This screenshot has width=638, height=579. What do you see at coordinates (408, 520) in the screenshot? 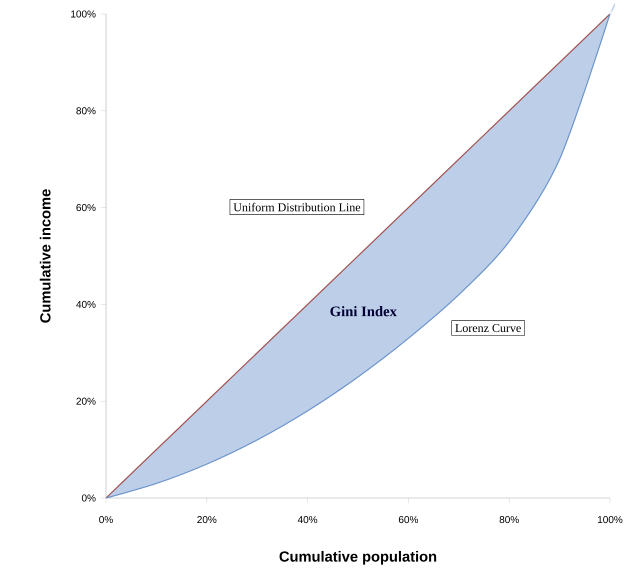
I see `x-tick-label: 60%` at bounding box center [408, 520].